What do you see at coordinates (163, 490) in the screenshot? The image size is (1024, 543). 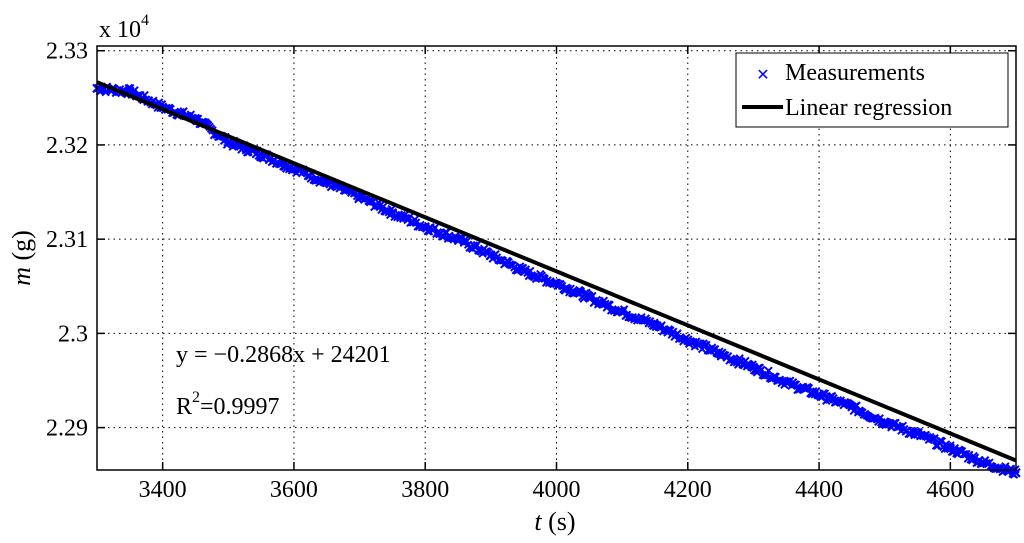 I see `x-tick-label: 3400` at bounding box center [163, 490].